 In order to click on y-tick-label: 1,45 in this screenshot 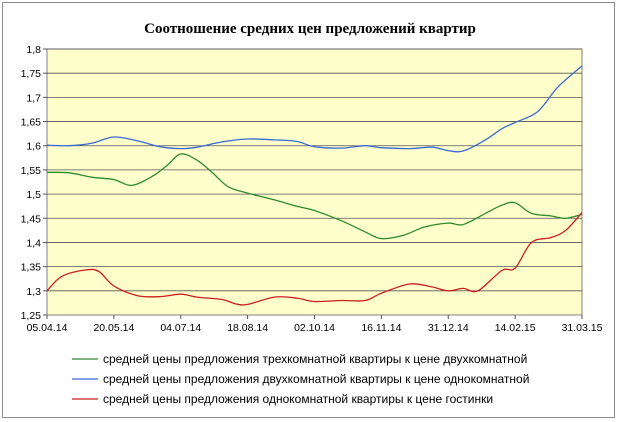, I will do `click(31, 219)`.